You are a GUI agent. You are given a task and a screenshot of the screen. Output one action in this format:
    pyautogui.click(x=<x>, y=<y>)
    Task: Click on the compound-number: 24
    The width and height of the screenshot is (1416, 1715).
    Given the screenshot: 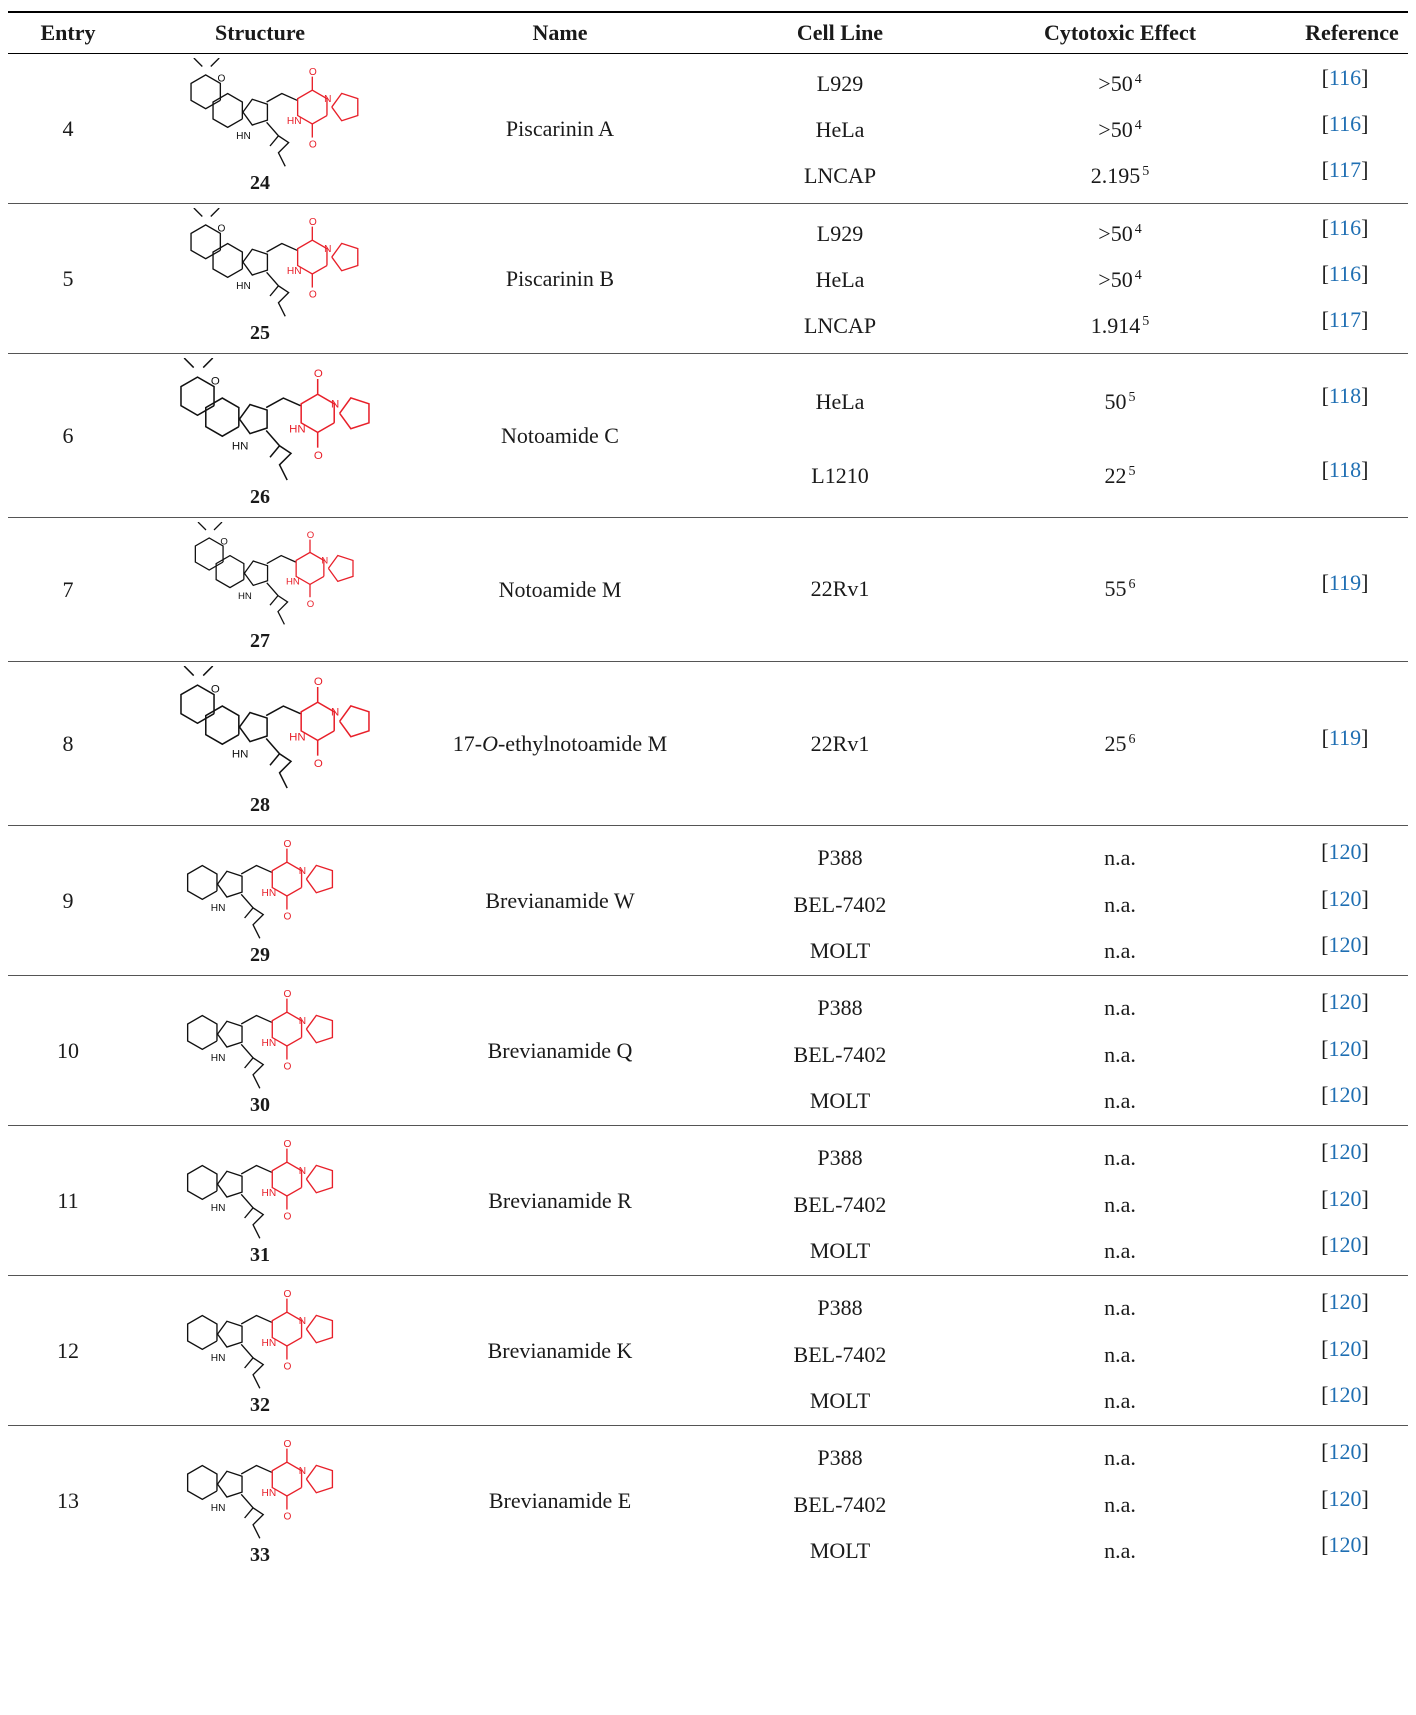 What is the action you would take?
    pyautogui.click(x=260, y=183)
    